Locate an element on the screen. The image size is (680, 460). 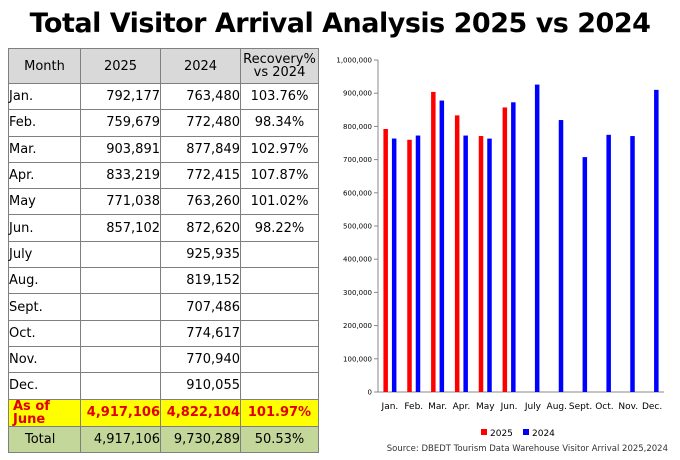
x-tick-label: Mar. is located at coordinates (437, 407).